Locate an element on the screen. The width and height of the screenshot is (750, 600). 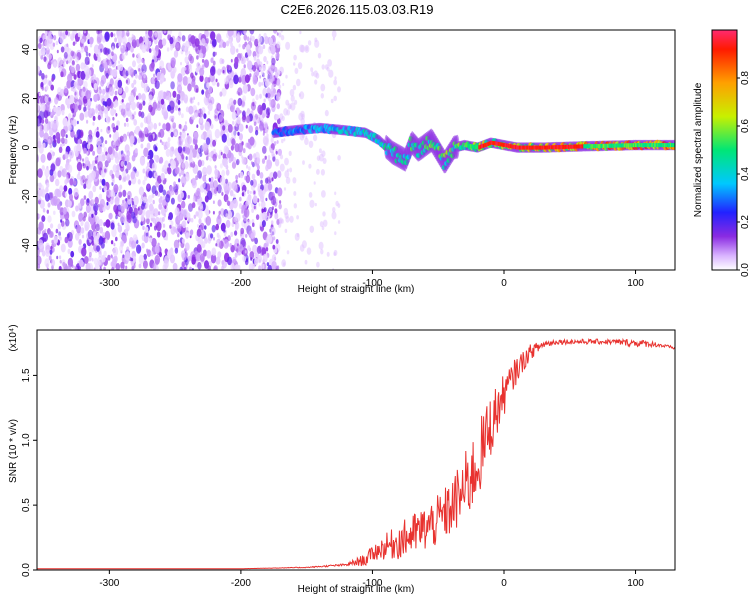
colorbar-tick-label: 0.2 is located at coordinates (745, 222).